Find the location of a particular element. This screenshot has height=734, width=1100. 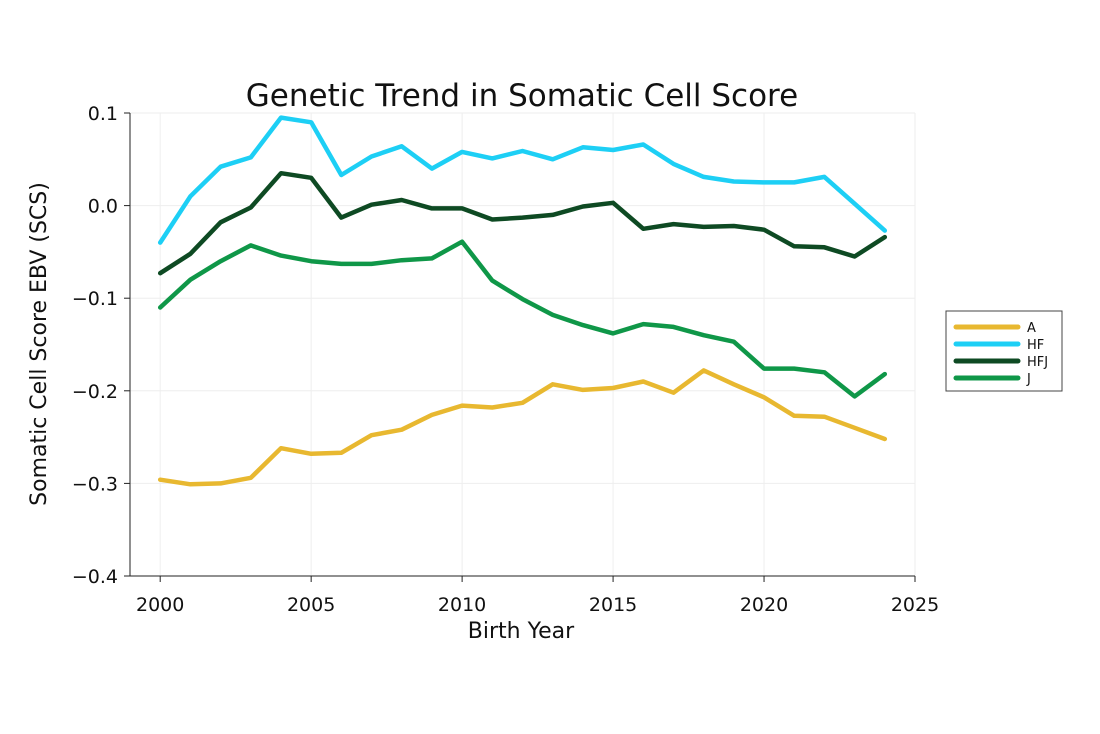

series-line-a is located at coordinates (522, 427).